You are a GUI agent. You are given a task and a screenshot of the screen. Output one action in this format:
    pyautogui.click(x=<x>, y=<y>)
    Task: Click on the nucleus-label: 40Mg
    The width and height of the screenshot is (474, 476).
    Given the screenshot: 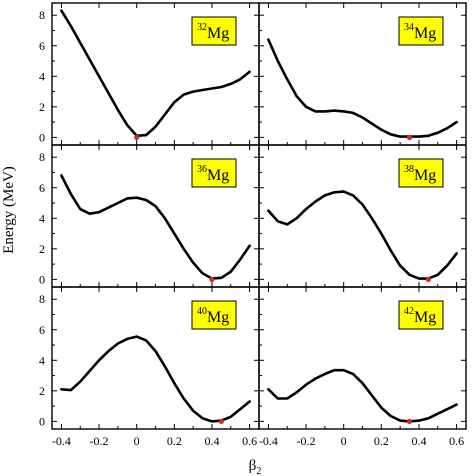 What is the action you would take?
    pyautogui.click(x=213, y=316)
    